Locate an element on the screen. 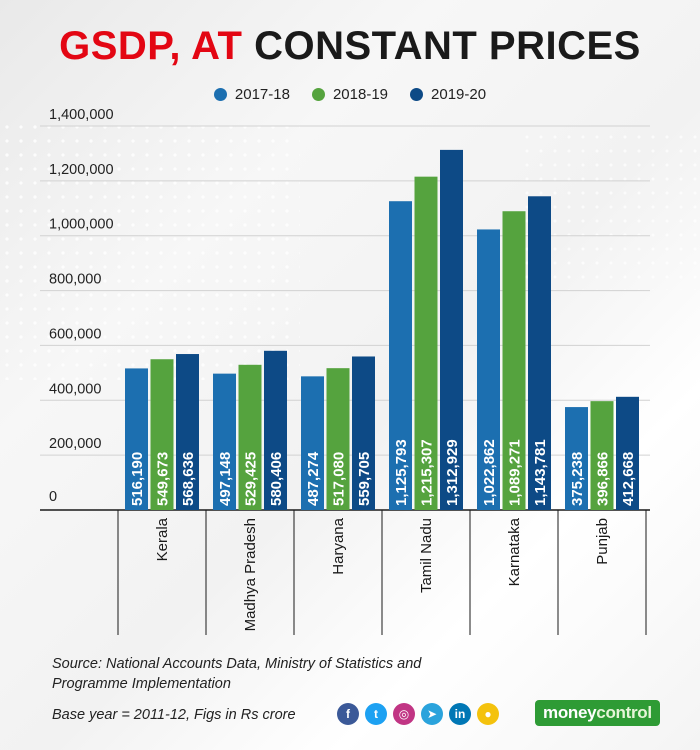 Image resolution: width=700 pixels, height=750 pixels. bar-value-label: 1,022,862 is located at coordinates (489, 472).